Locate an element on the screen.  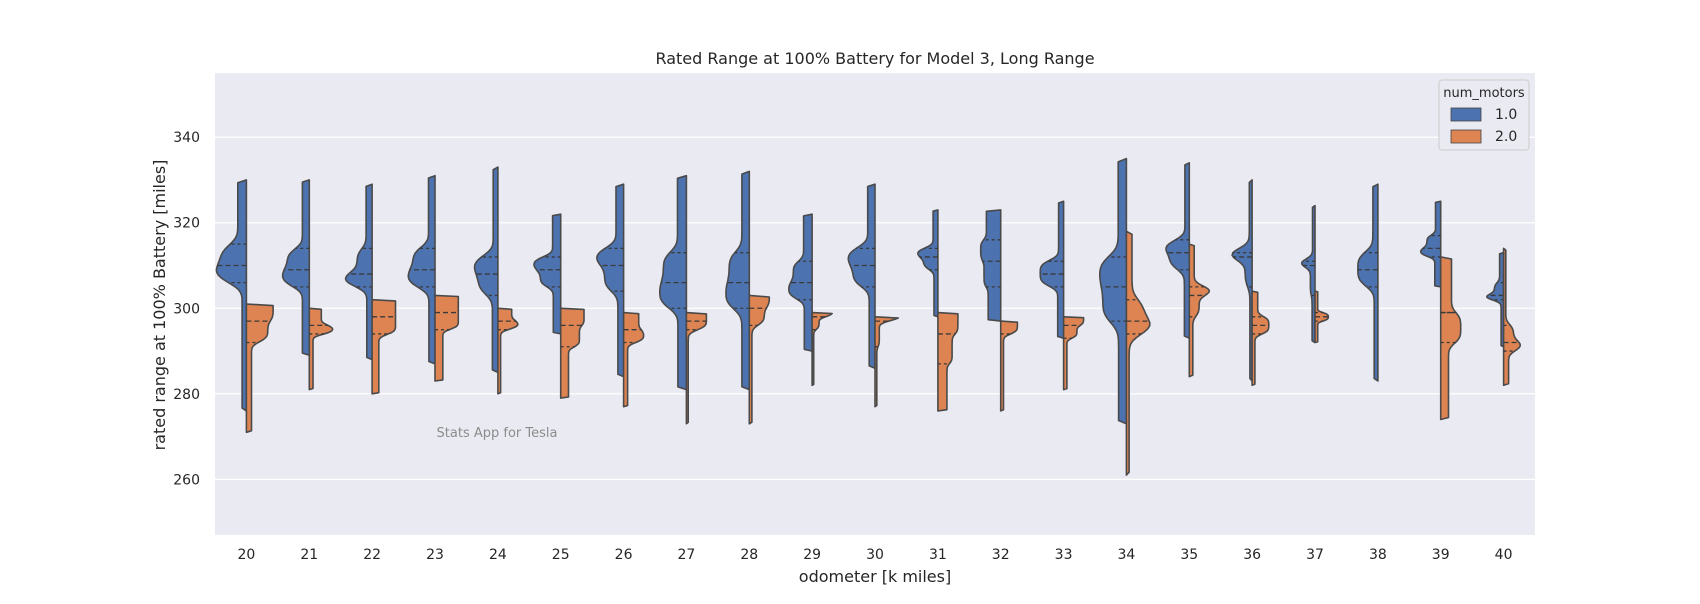
x-tick-label: 21 is located at coordinates (309, 555).